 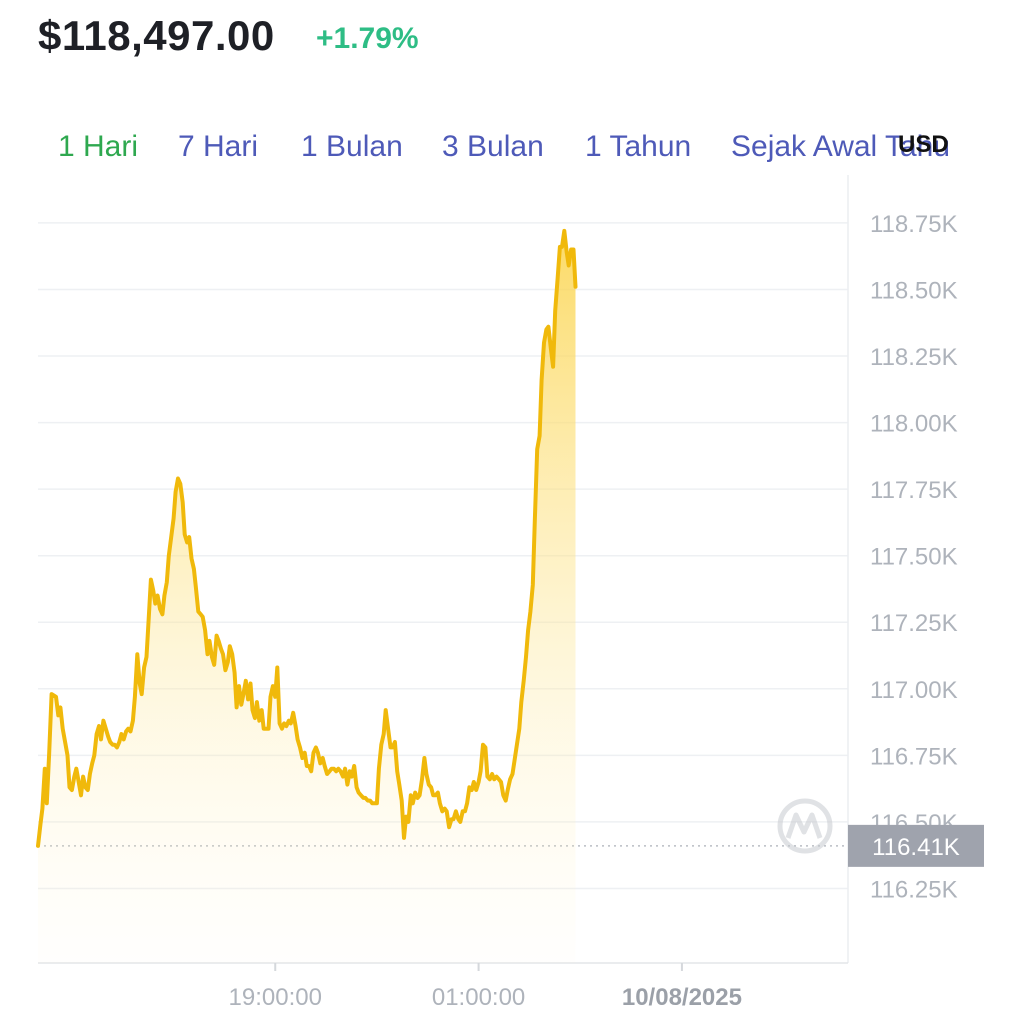 I want to click on currency-label: USD, so click(x=923, y=144).